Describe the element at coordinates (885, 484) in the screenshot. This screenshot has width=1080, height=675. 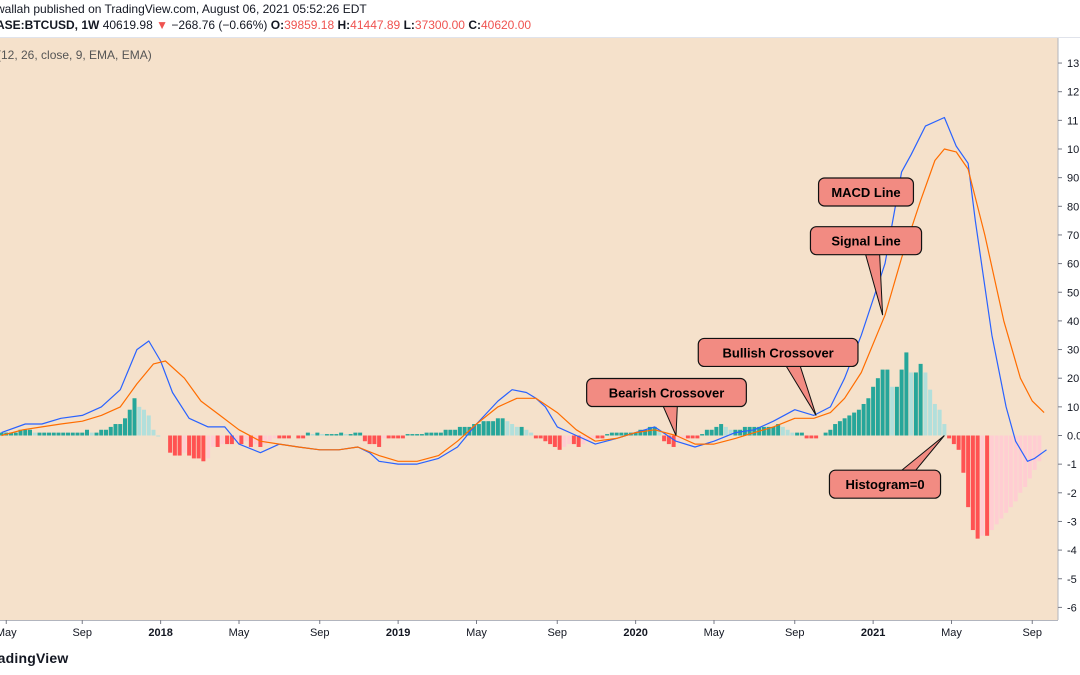
I see `callout-box` at that location.